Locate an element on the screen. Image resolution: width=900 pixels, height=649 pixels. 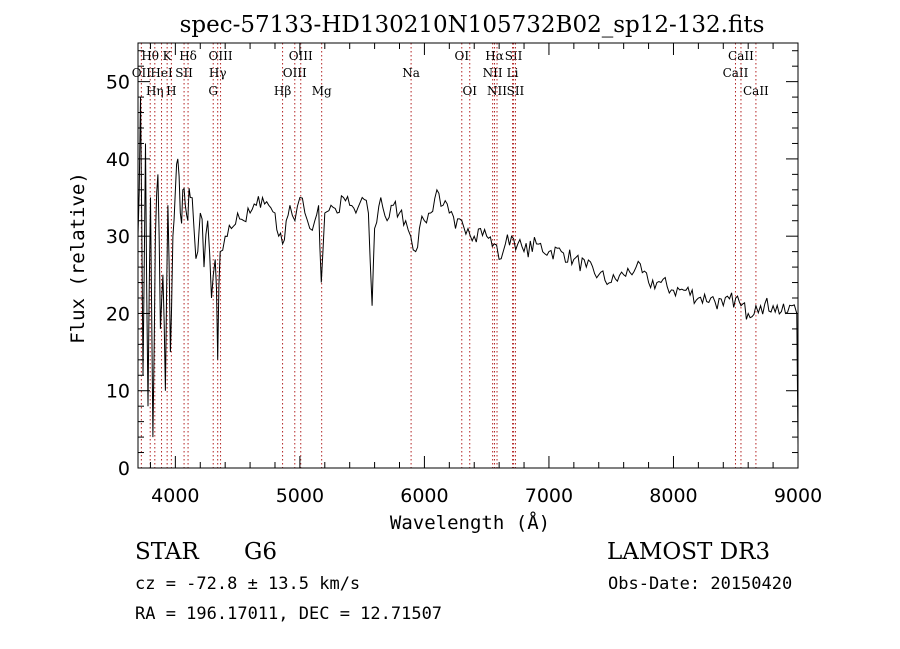
y-tick-label-3: 30 is located at coordinates (118, 237).